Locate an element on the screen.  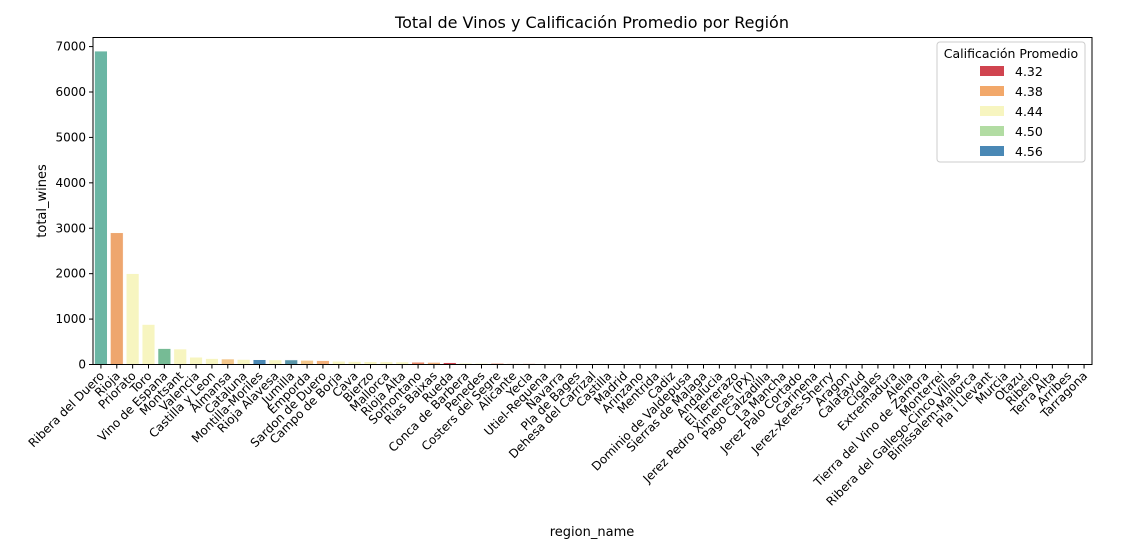
y-tick-label: 3000 is located at coordinates (70, 228).